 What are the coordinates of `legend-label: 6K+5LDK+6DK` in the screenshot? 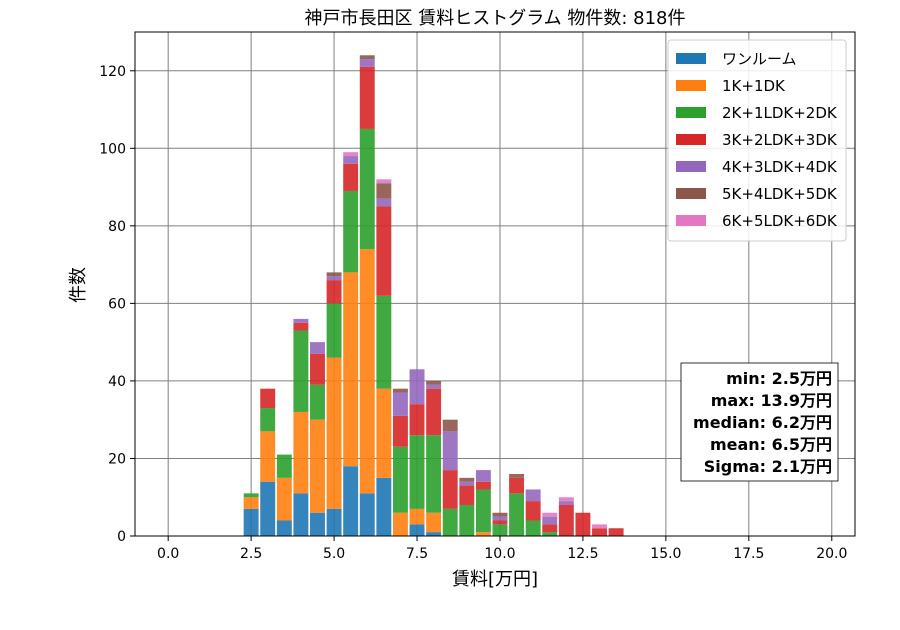 It's located at (780, 221).